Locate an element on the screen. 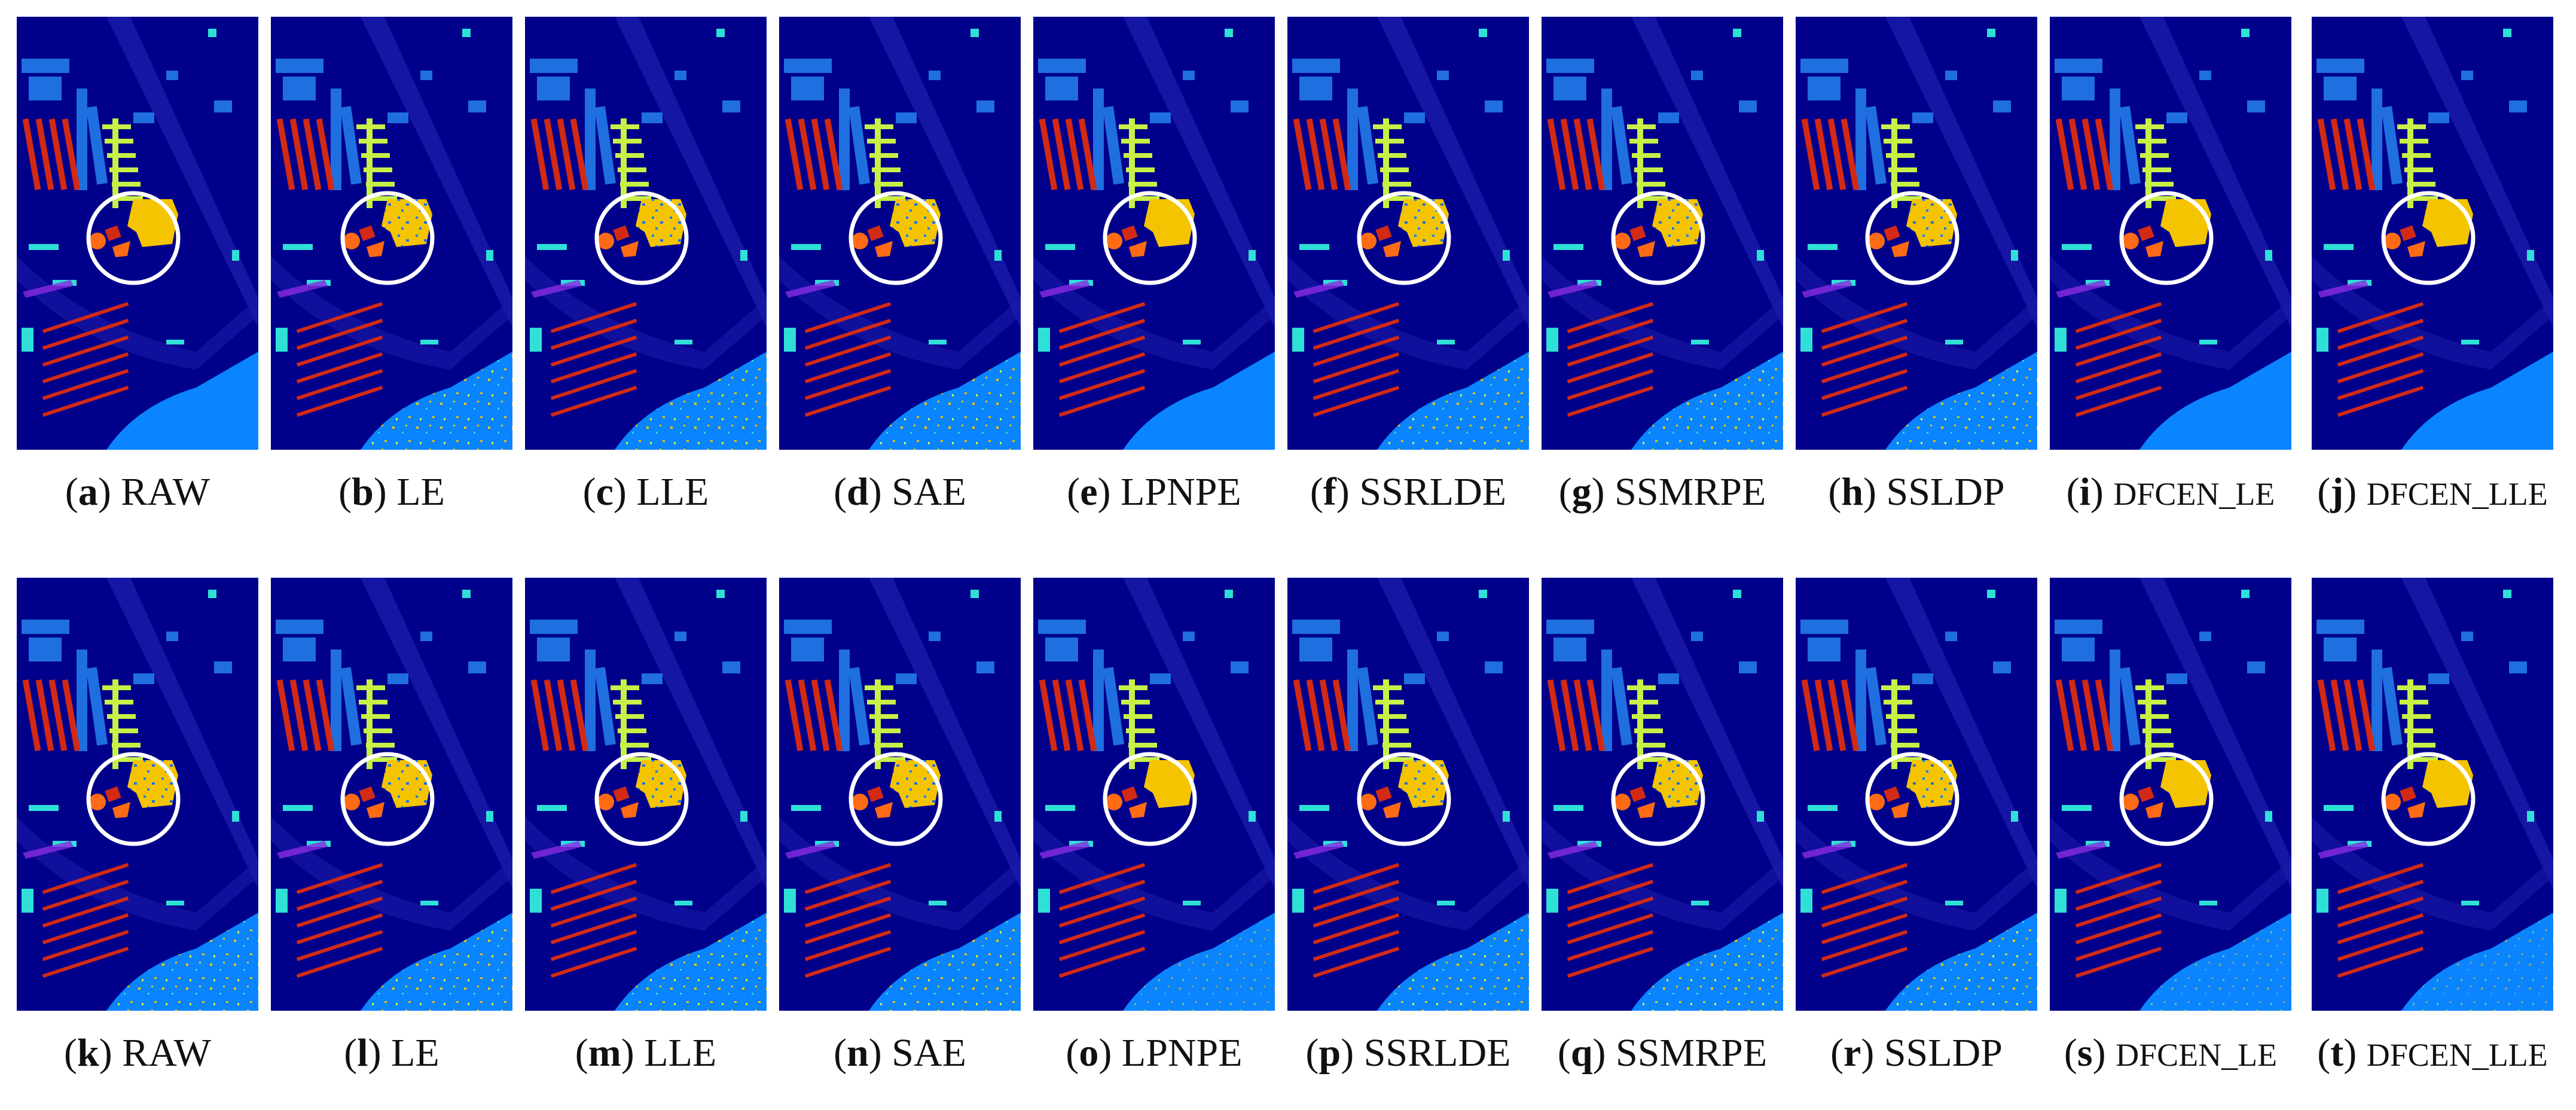 This screenshot has height=1110, width=2576. panel-r: (r) SSLDP is located at coordinates (1916, 825).